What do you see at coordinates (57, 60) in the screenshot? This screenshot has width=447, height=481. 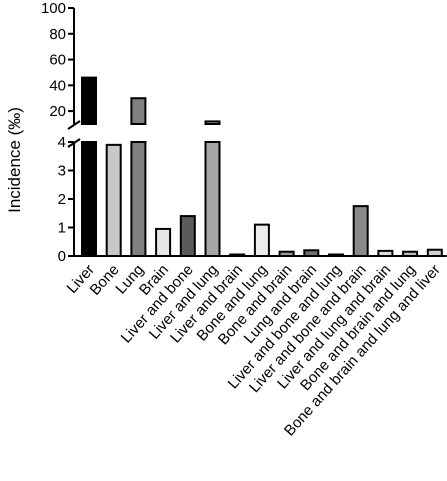 I see `y-tick-label: 60` at bounding box center [57, 60].